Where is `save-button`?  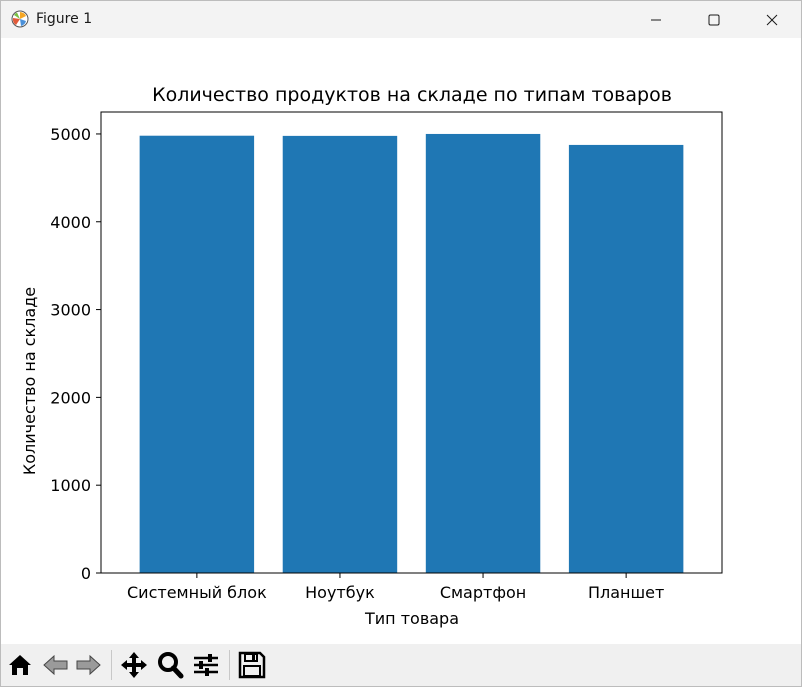 save-button is located at coordinates (252, 665).